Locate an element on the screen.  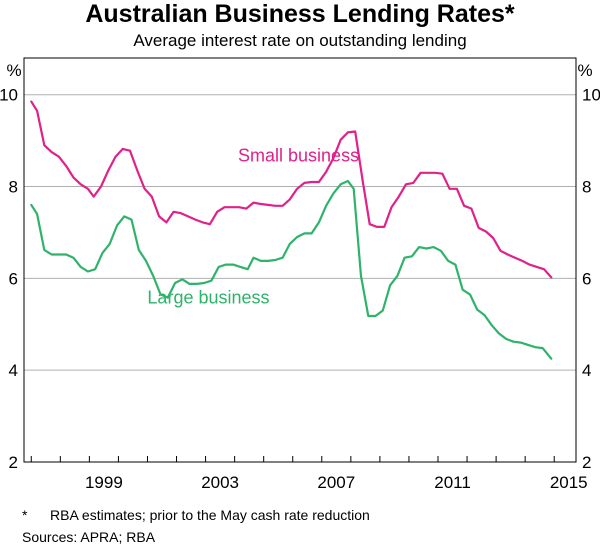
x-tick-label: 2007 is located at coordinates (336, 482).